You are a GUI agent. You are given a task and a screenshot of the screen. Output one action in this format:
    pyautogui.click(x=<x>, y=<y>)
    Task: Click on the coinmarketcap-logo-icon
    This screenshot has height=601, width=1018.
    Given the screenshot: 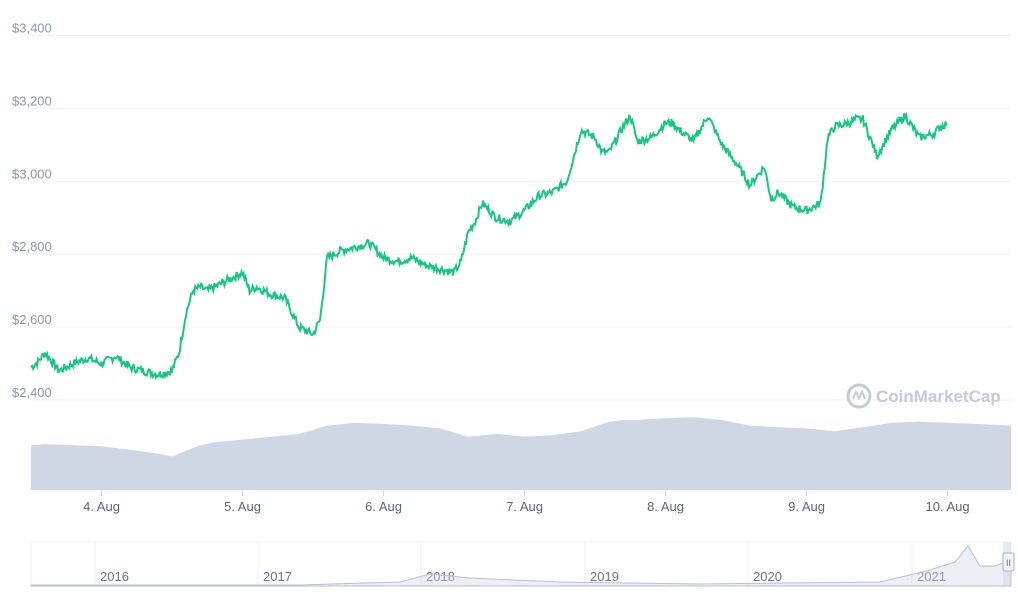 What is the action you would take?
    pyautogui.click(x=859, y=396)
    